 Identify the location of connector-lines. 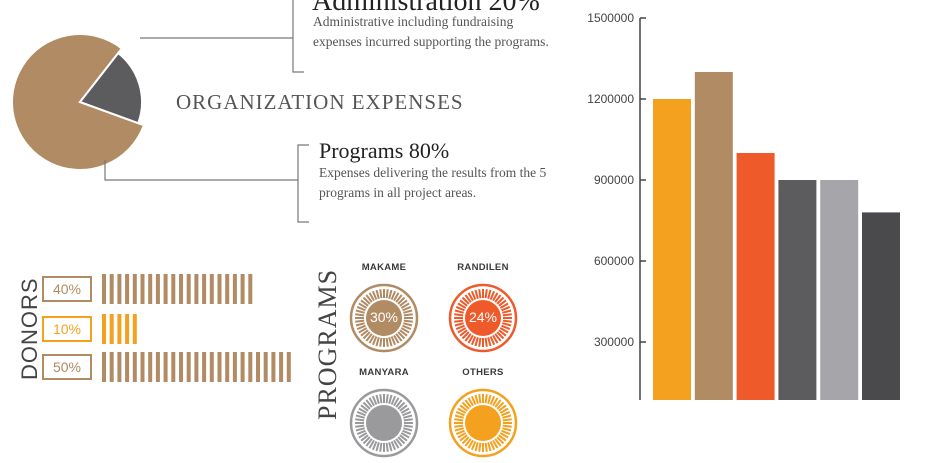
(206, 111).